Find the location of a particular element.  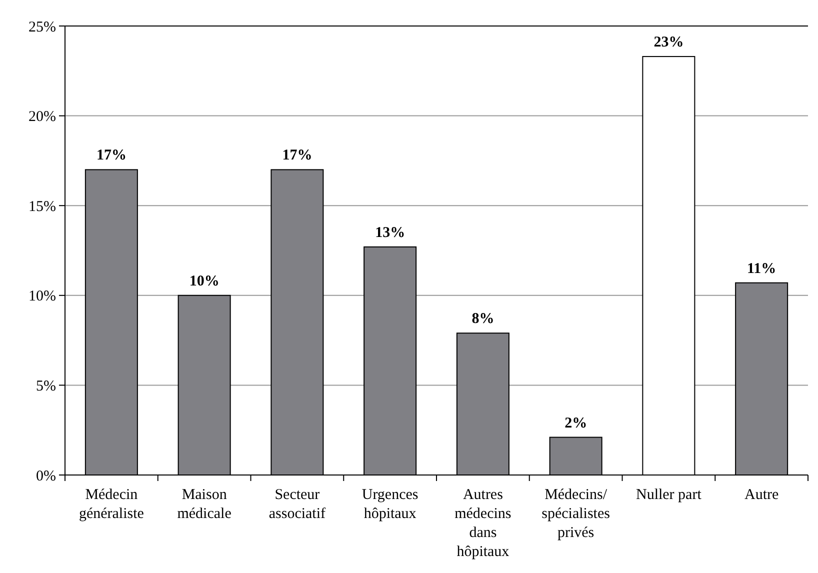

x-tick-label: Médecin généraliste is located at coordinates (111, 504).